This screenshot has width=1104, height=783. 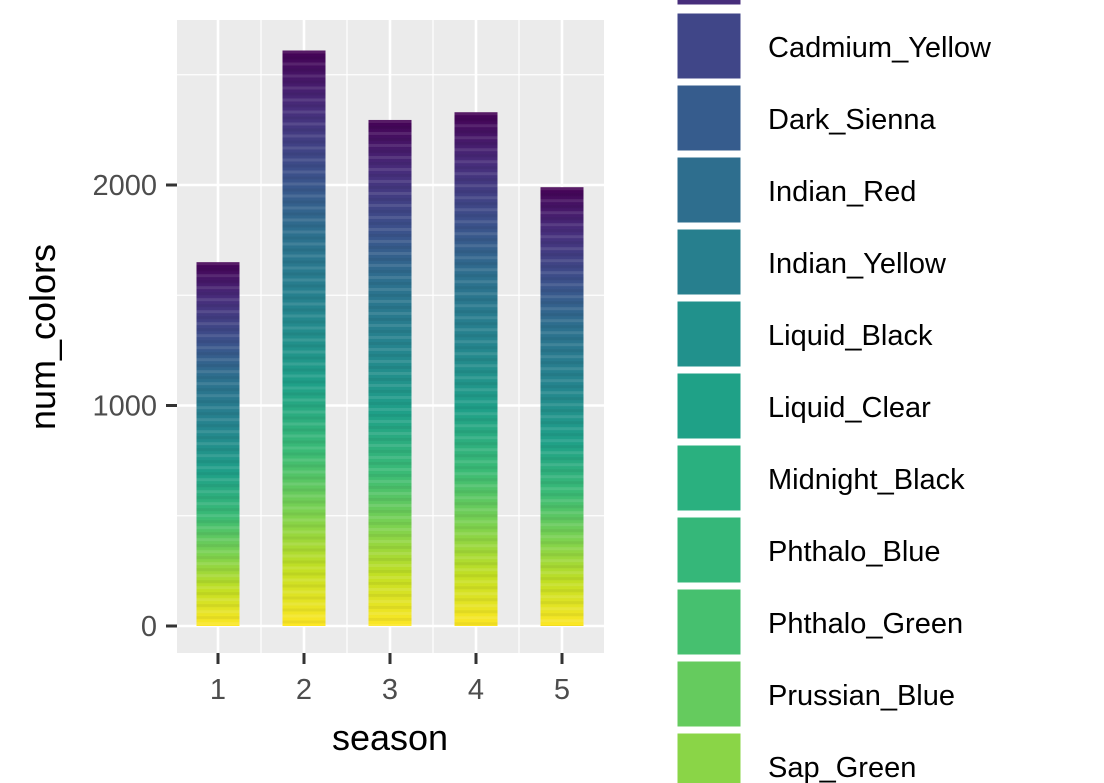 I want to click on legend-label: Indian_Red, so click(x=842, y=192).